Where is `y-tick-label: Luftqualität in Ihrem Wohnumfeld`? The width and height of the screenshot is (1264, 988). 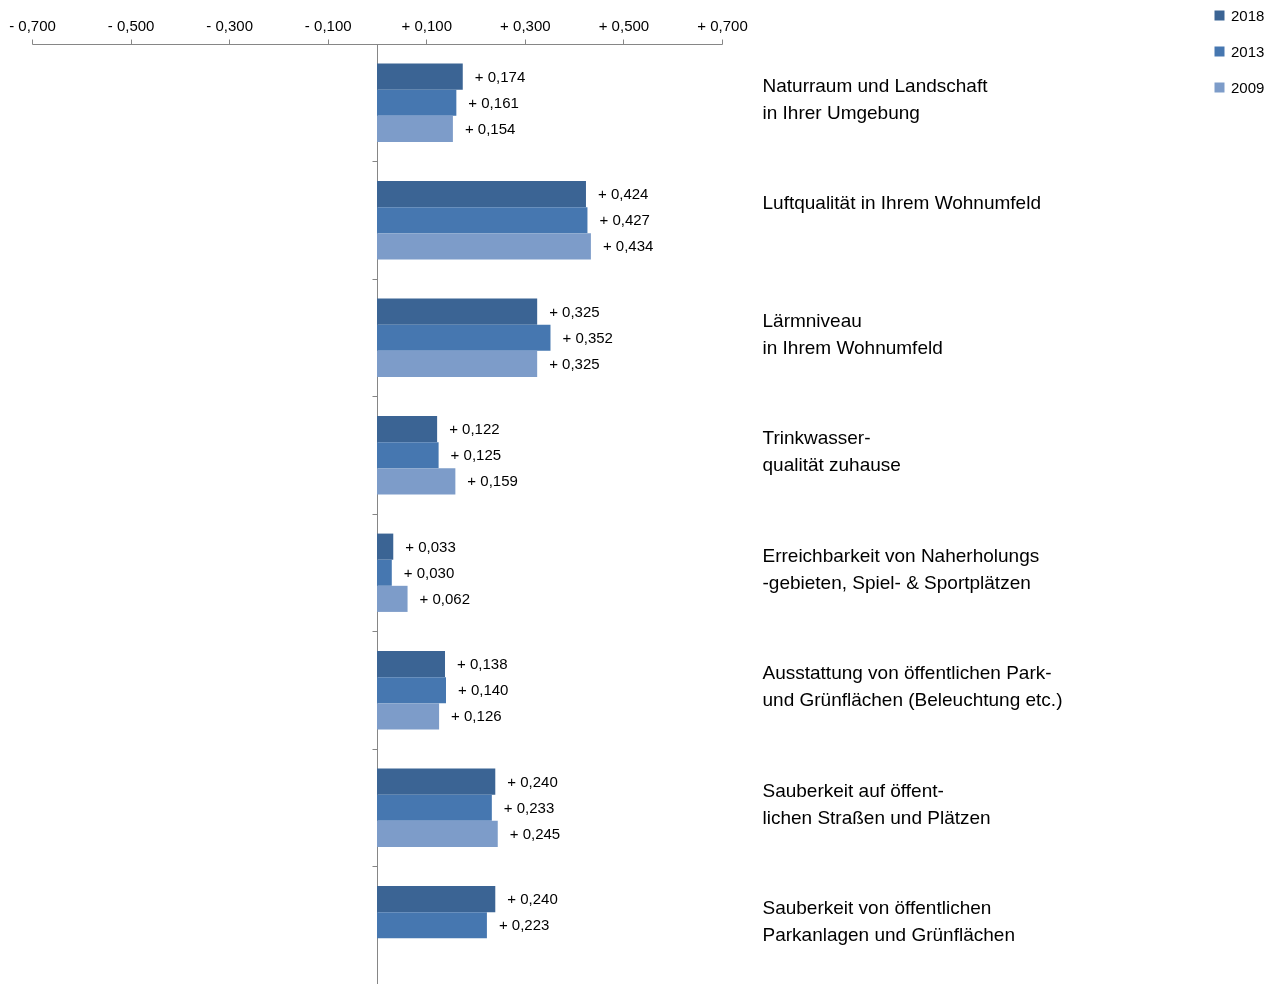 y-tick-label: Luftqualität in Ihrem Wohnumfeld is located at coordinates (901, 203).